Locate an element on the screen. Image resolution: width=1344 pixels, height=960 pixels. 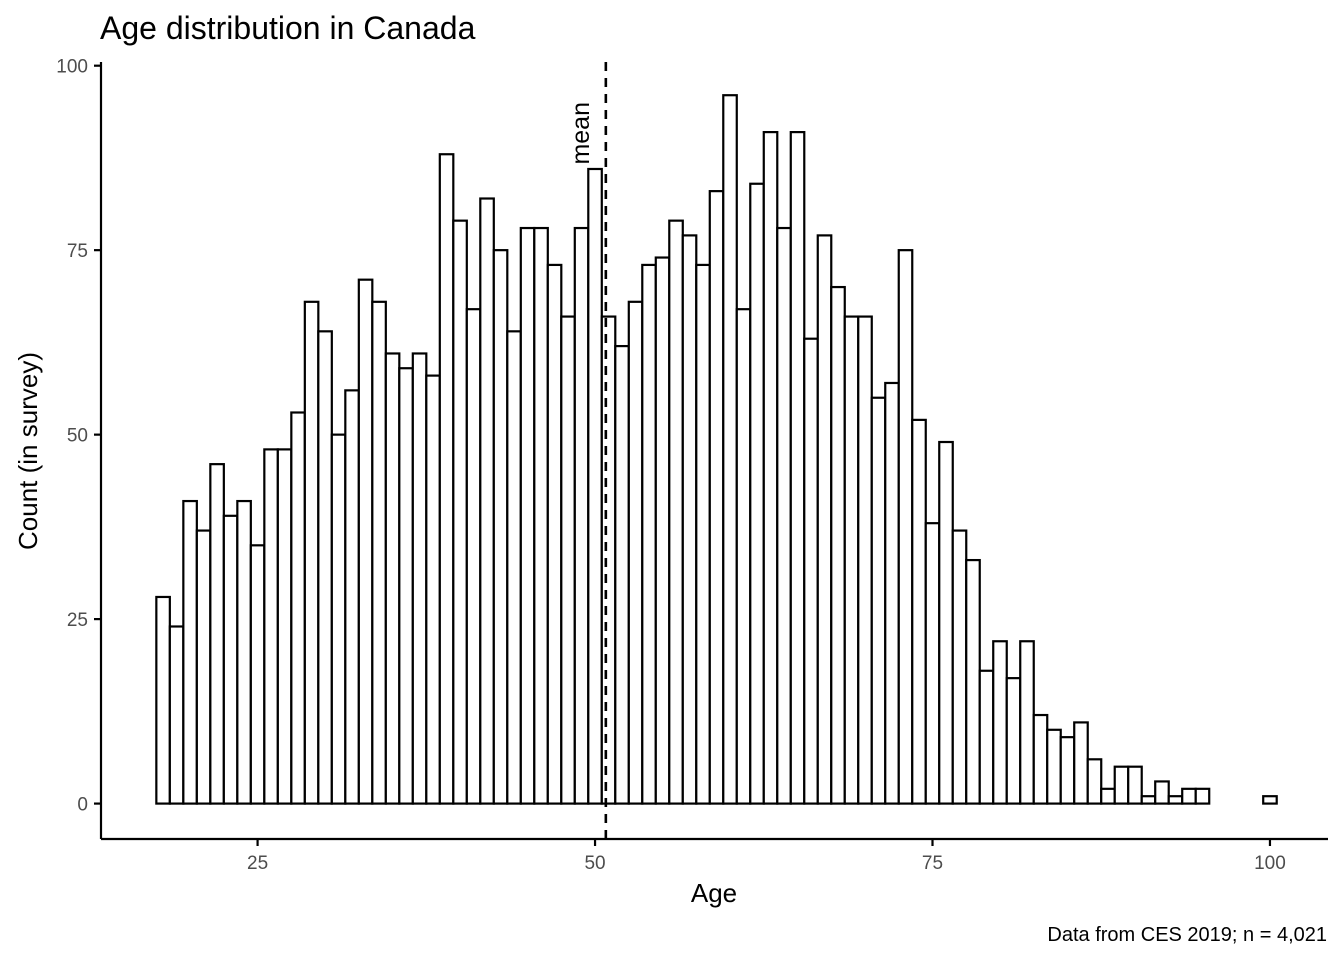
mean-marker: mean is located at coordinates (587, 450).